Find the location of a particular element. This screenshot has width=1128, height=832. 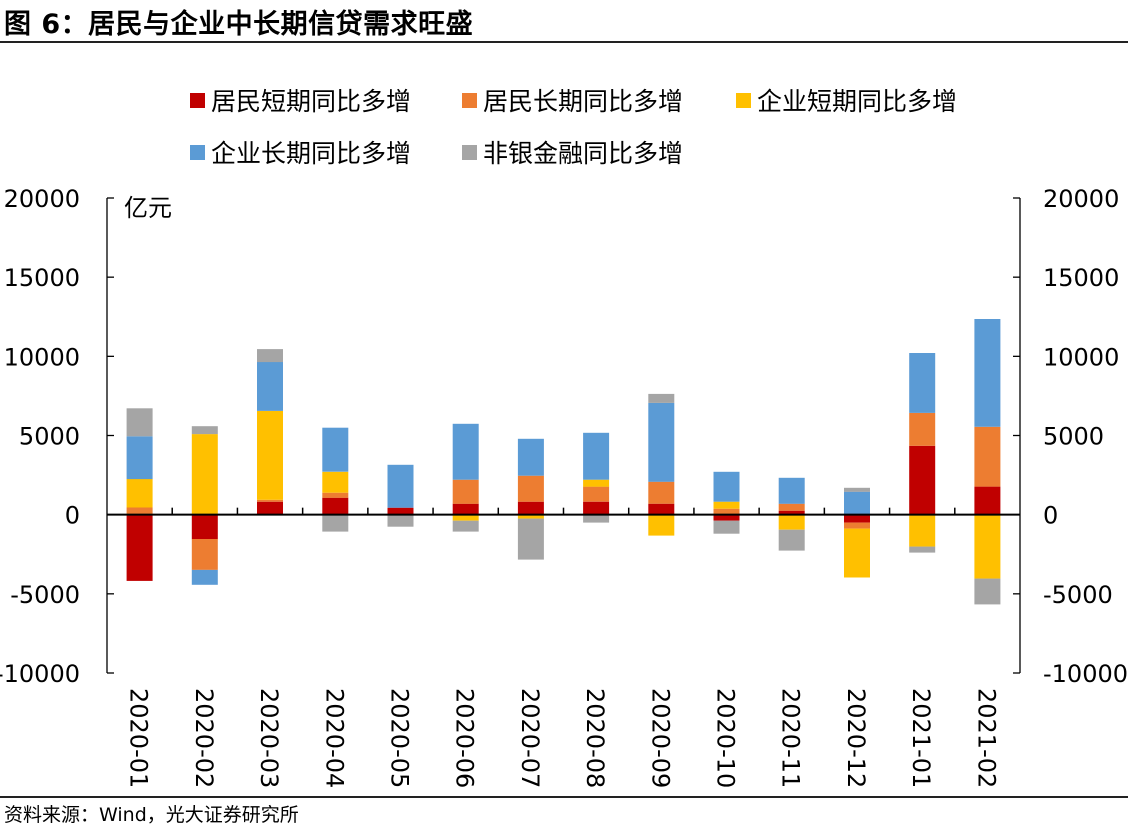

x-tick-label: 2020-08 is located at coordinates (595, 738).